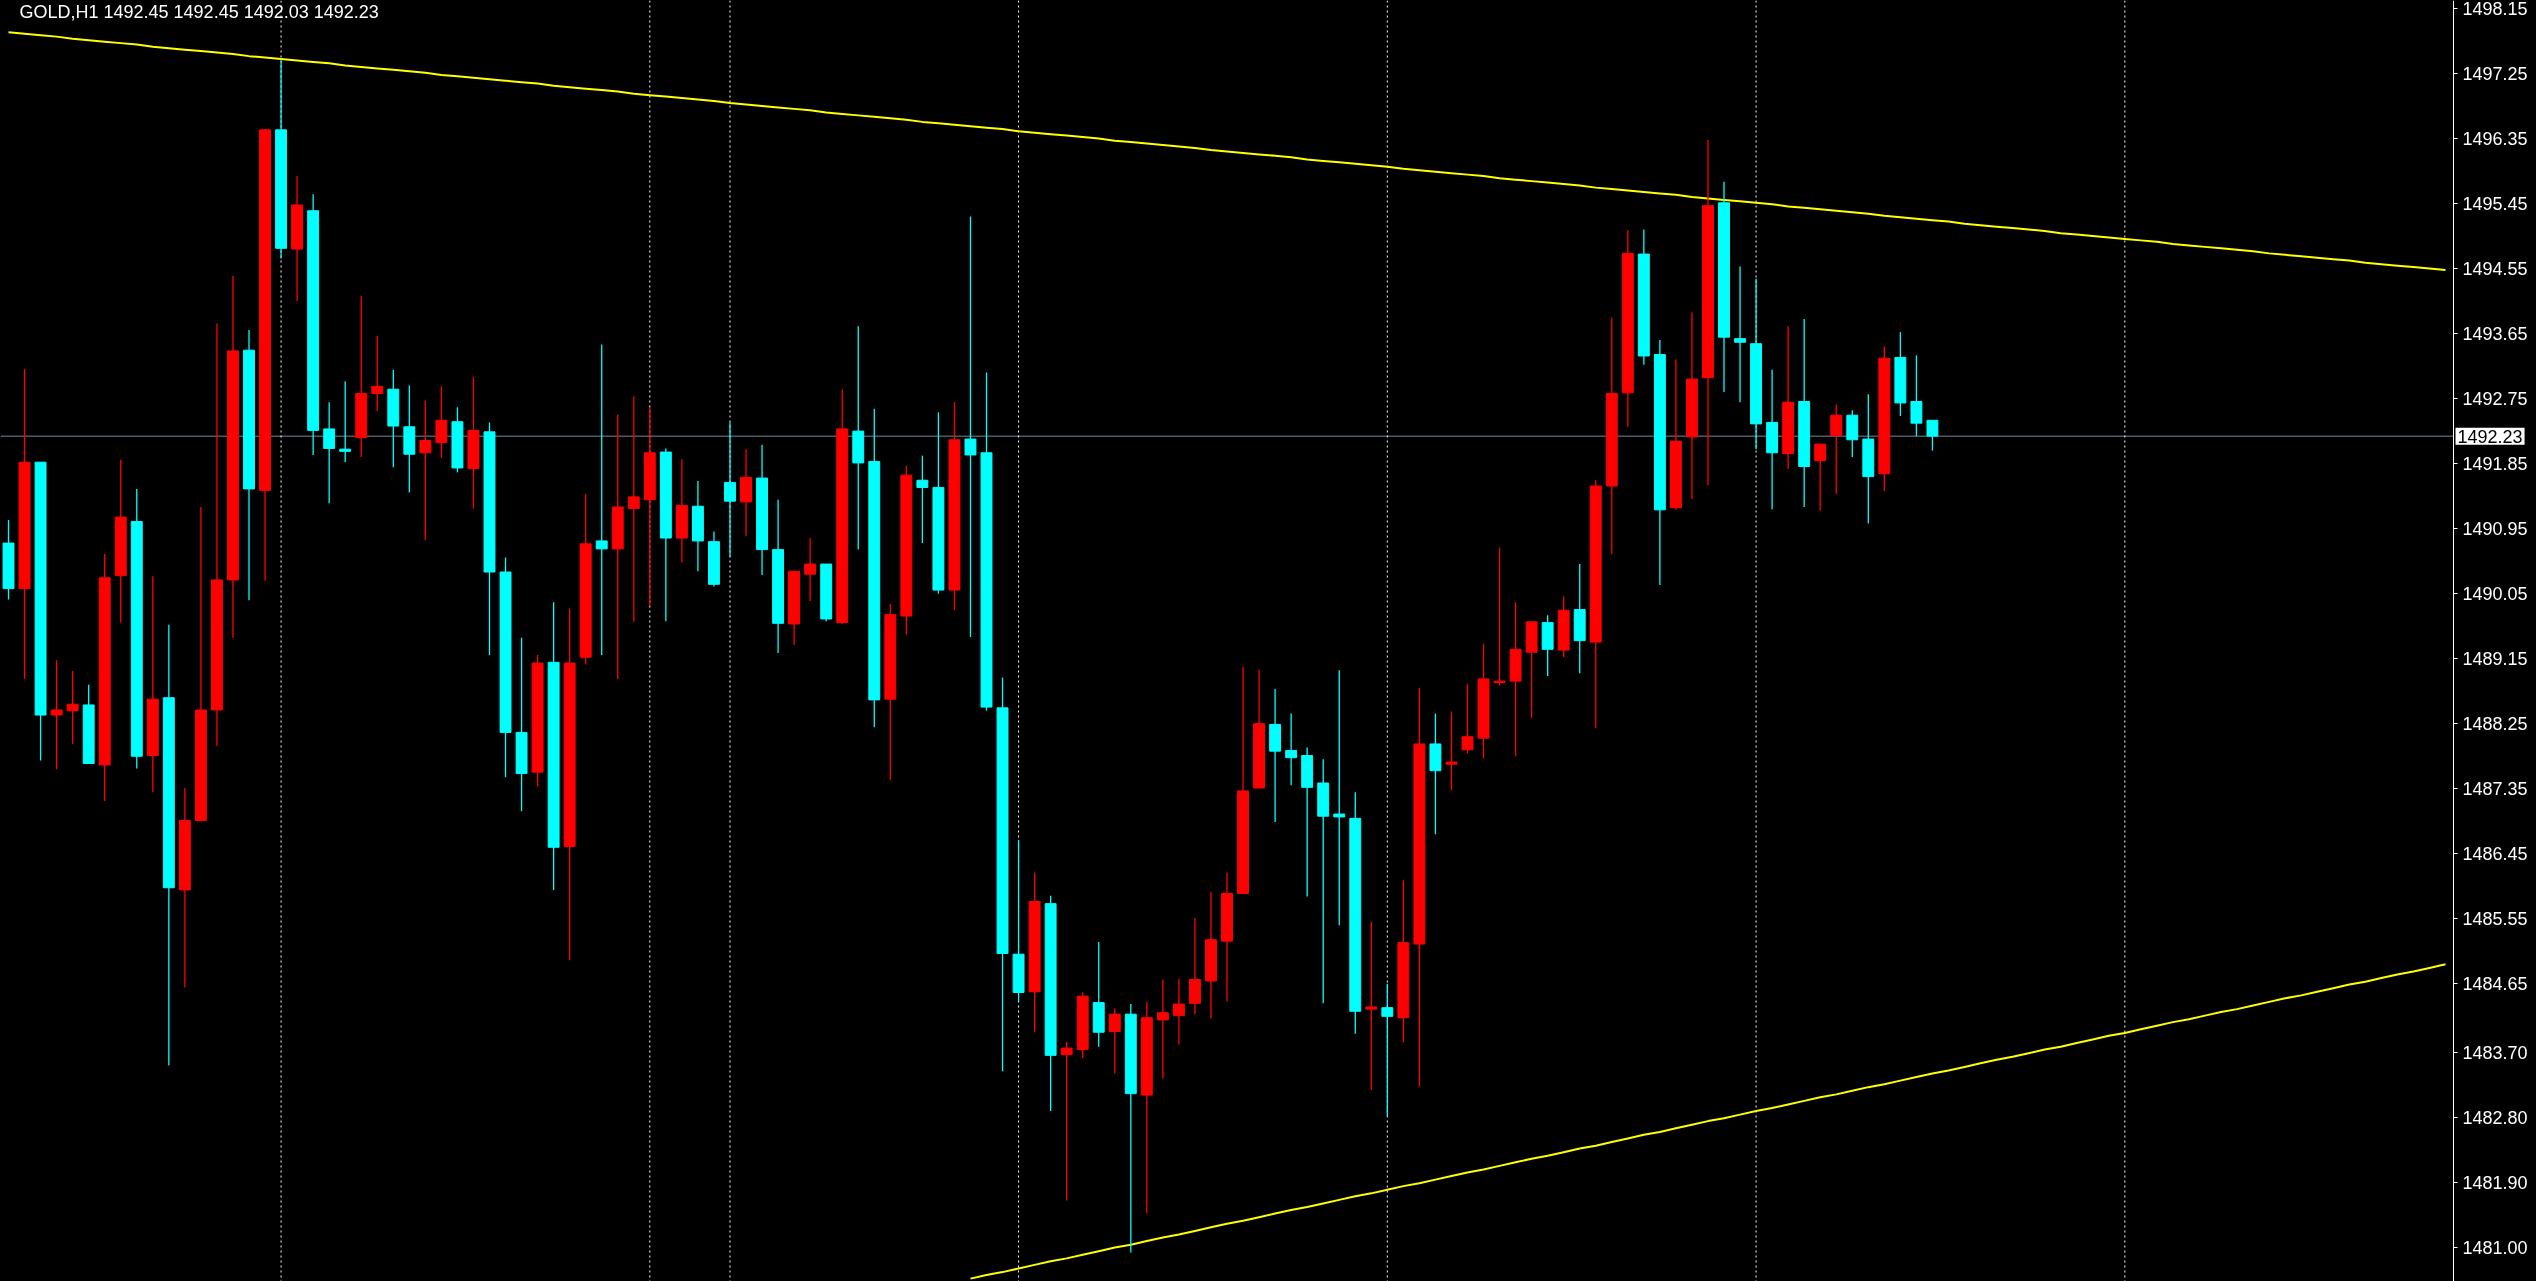 This screenshot has height=1281, width=2536. I want to click on y-tick-label: 1492.75, so click(2495, 399).